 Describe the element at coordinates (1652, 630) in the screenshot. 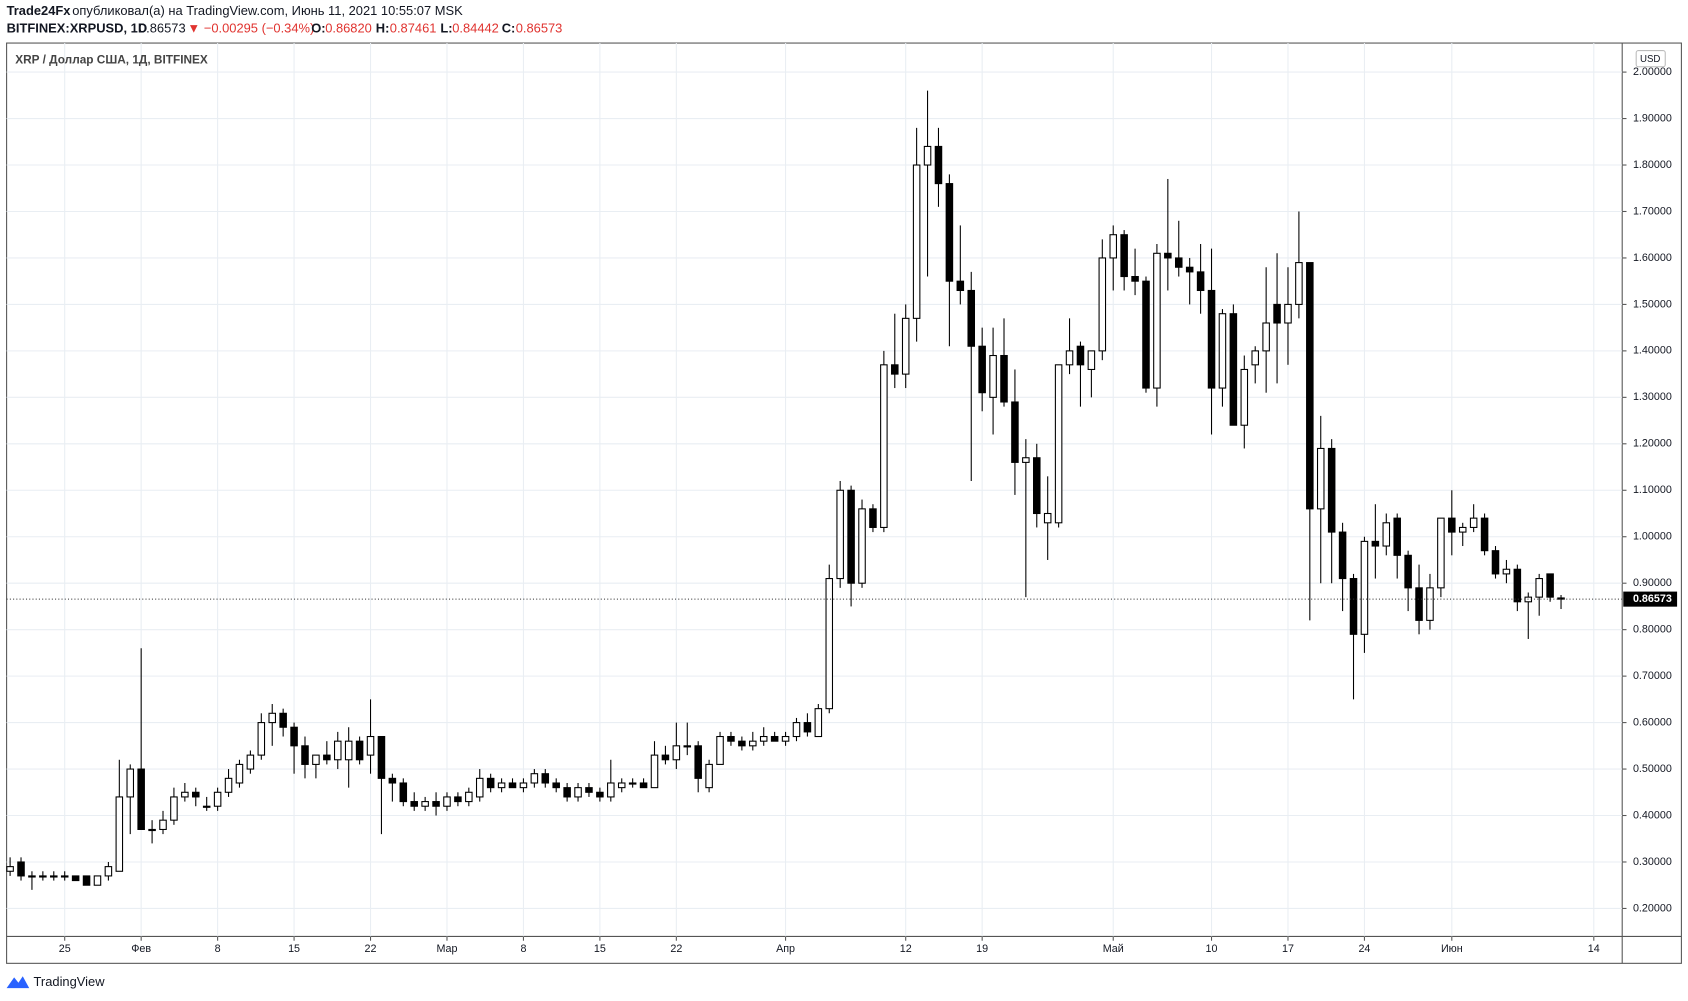

I see `y-tick-label: 0.80000` at that location.